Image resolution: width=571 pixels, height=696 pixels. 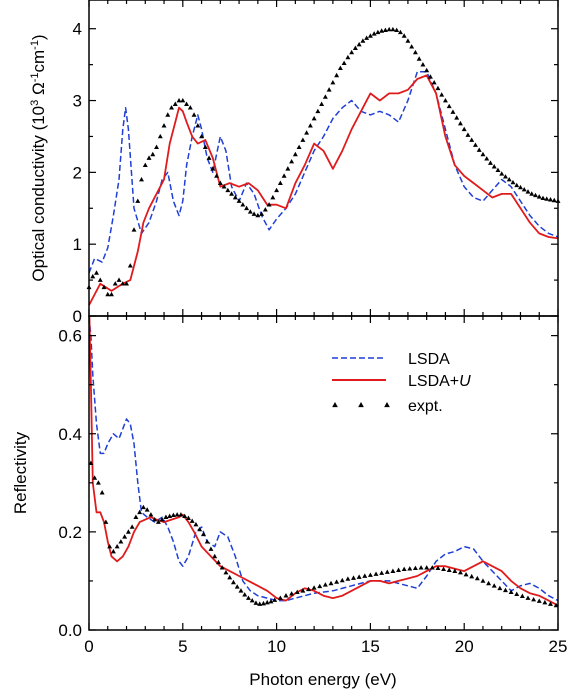 What do you see at coordinates (433, 381) in the screenshot?
I see `legend-label-lsda-u-base: LSDA+` at bounding box center [433, 381].